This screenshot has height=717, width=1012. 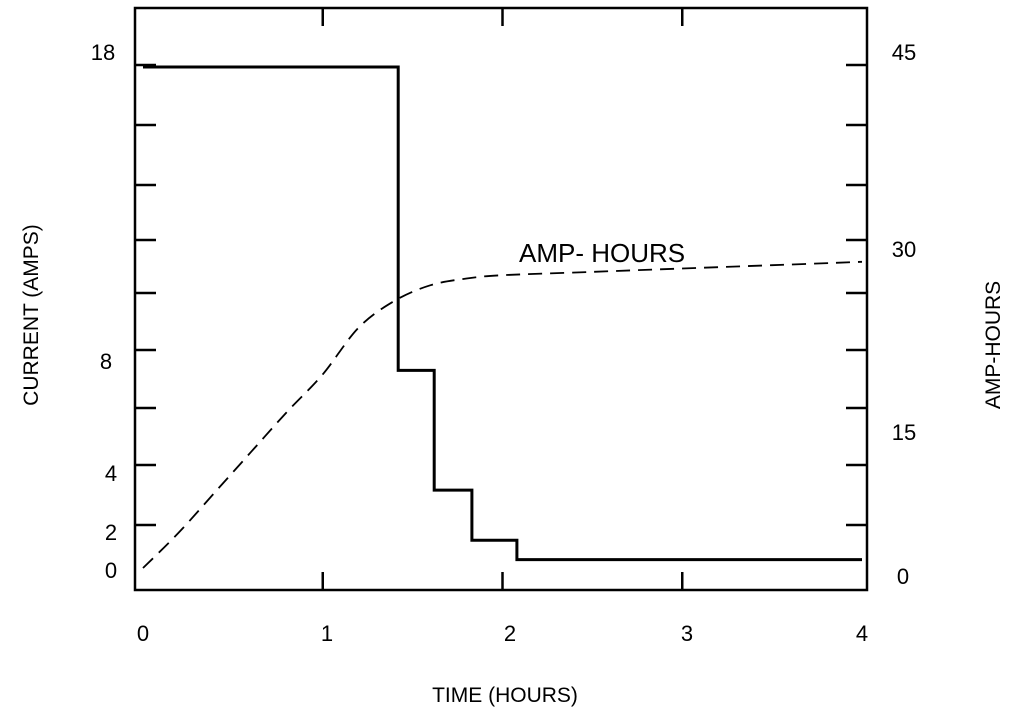 I want to click on x-tick-label: 2, so click(x=510, y=633).